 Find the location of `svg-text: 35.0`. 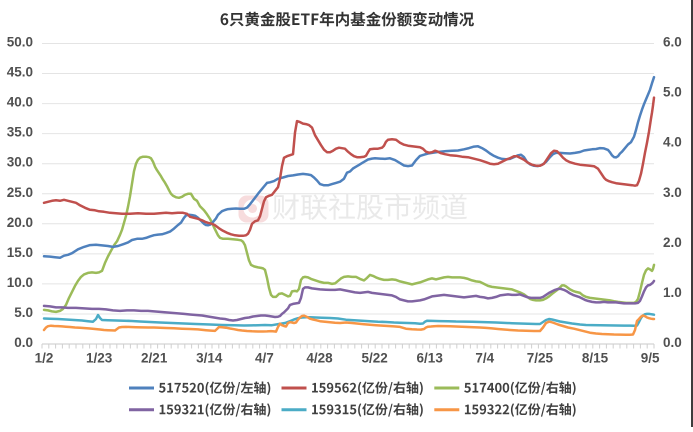

svg-text: 35.0 is located at coordinates (20, 132).